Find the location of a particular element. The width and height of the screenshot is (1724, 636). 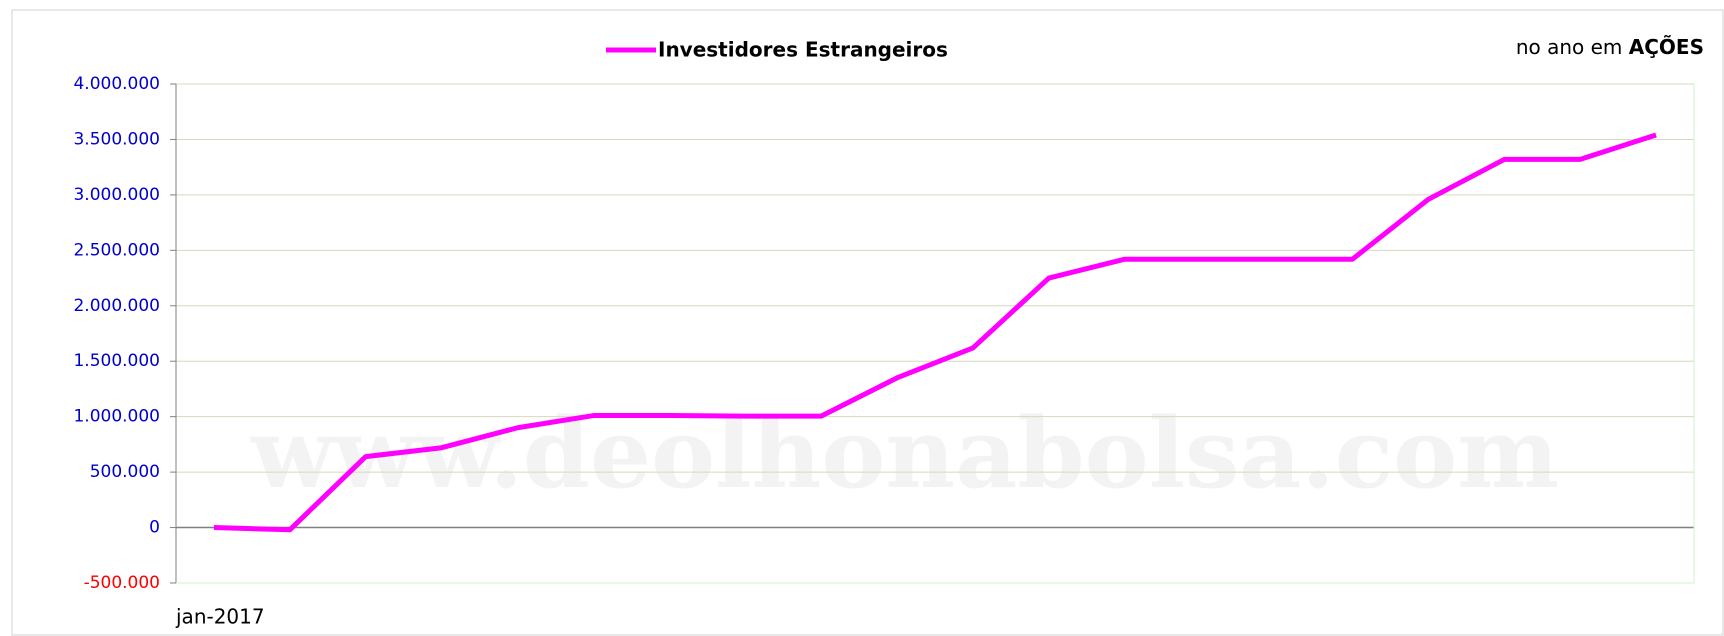

y-tick-label: 500.000 is located at coordinates (125, 472).